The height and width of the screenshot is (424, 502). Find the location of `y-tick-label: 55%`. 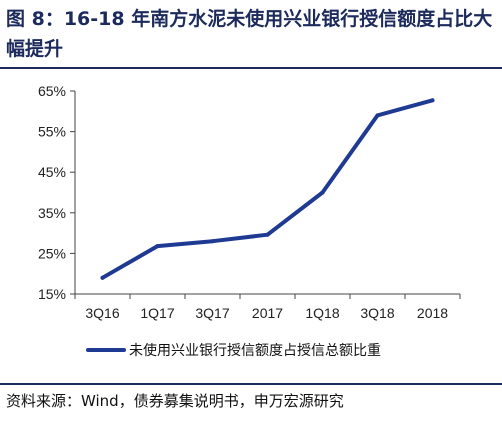

y-tick-label: 55% is located at coordinates (52, 132).